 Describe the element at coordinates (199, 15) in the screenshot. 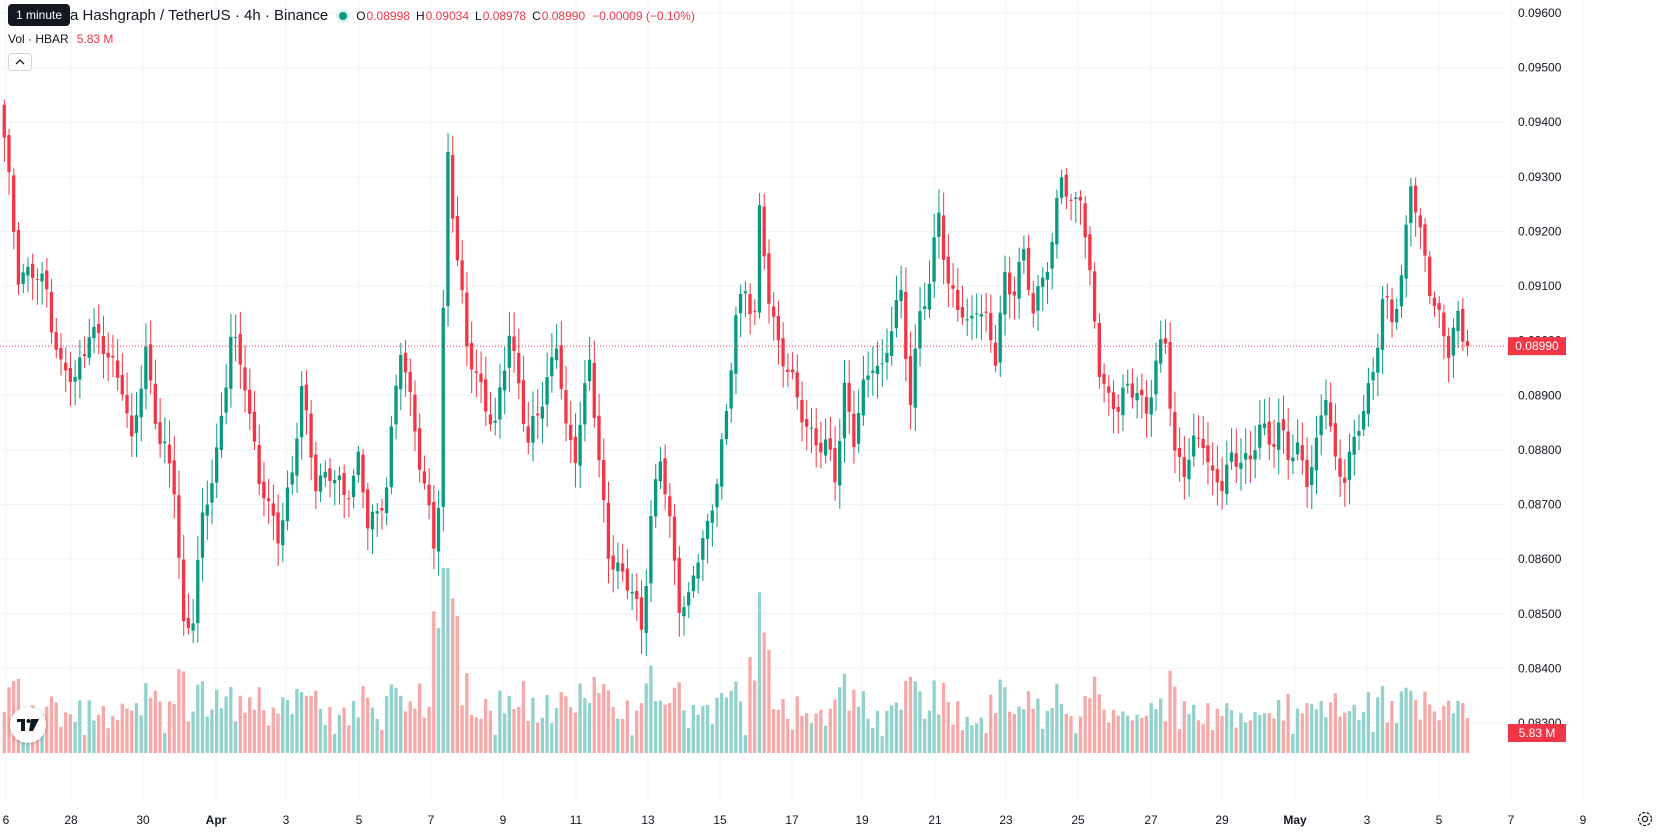

I see `symbol-title: a Hashgraph / TetherUS · 4h · Binance` at that location.